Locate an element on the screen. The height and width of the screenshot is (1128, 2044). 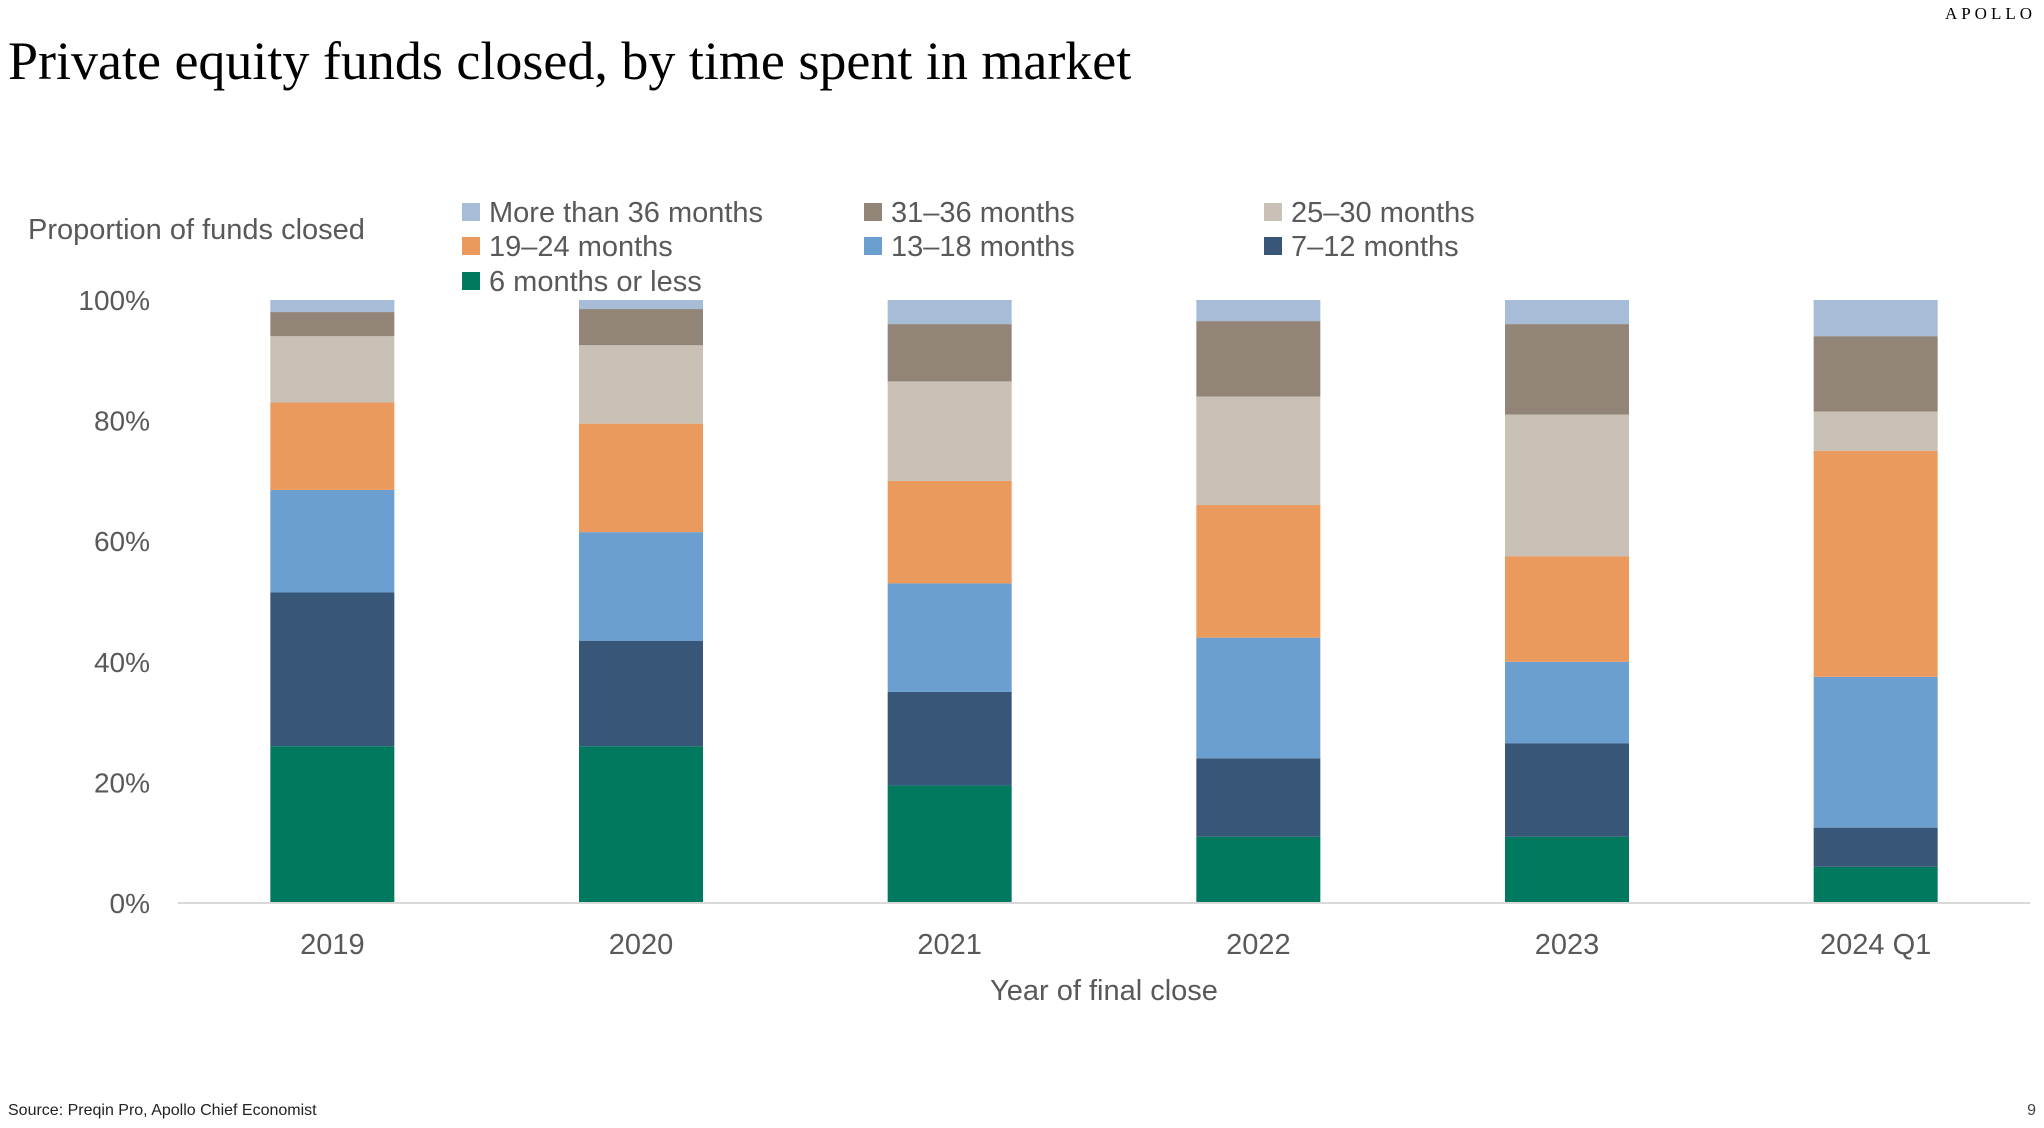
y-axis: 0% 20% 40% 60% 80% 100% is located at coordinates (114, 602).